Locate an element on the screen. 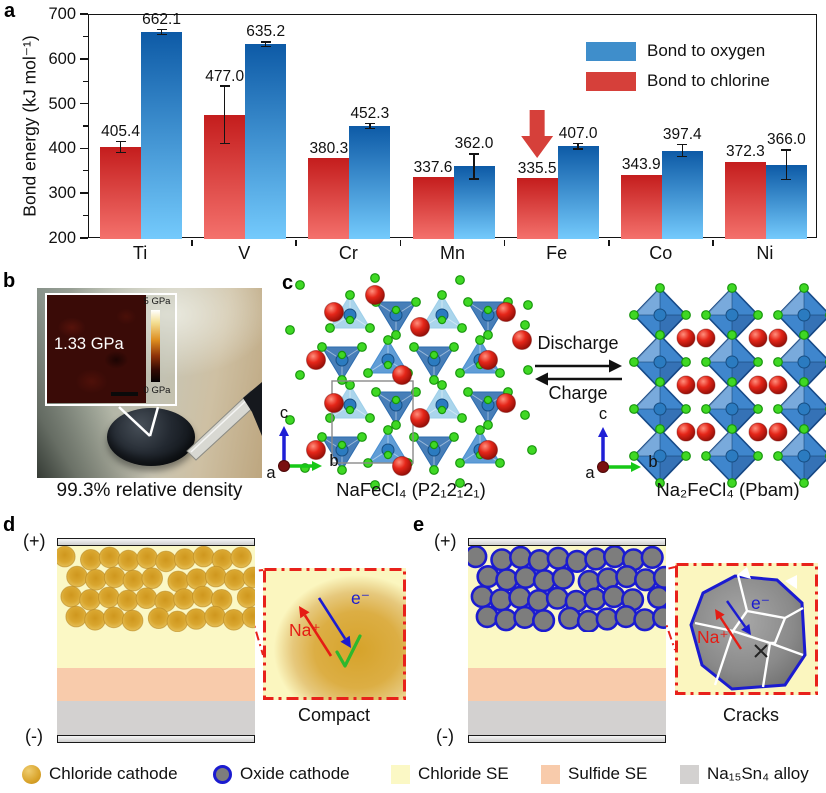 Image resolution: width=826 pixels, height=793 pixels. bottom-electrode is located at coordinates (156, 739).